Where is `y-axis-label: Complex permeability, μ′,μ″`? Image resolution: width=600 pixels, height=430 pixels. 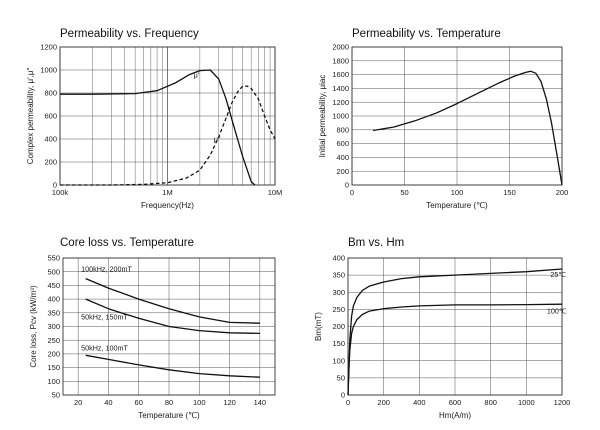 y-axis-label: Complex permeability, μ′,μ″ is located at coordinates (30, 116).